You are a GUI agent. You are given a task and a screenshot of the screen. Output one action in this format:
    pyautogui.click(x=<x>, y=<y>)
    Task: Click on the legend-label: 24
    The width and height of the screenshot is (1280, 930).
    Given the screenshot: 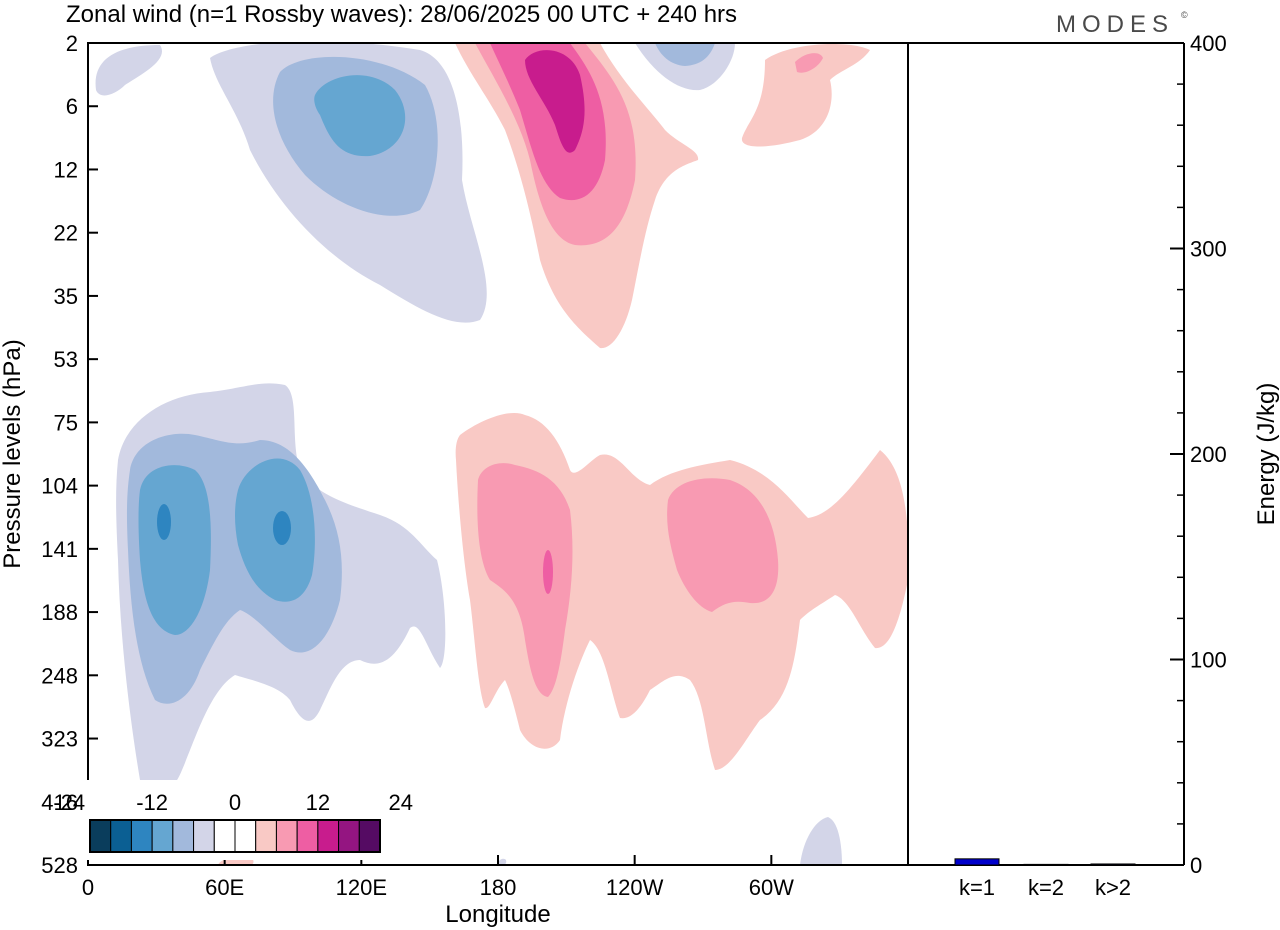 What is the action you would take?
    pyautogui.click(x=400, y=802)
    